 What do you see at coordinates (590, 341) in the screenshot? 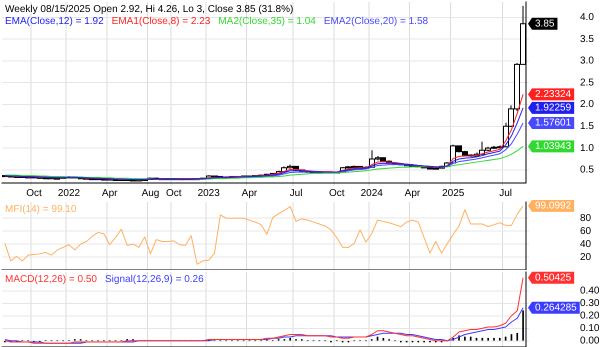
I see `y-tick-label: 0.00` at bounding box center [590, 341].